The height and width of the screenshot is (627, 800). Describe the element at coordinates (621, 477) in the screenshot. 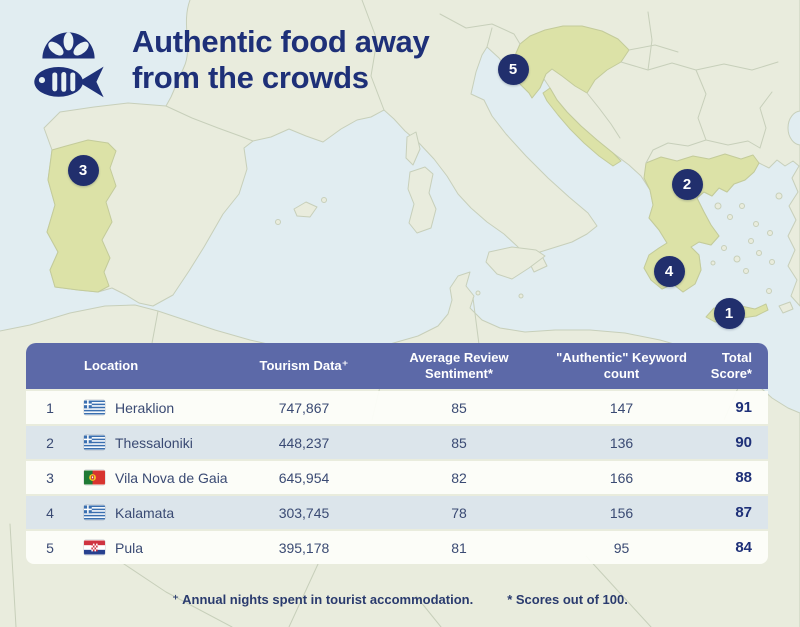

I see `keyword-count-cell: 166` at that location.